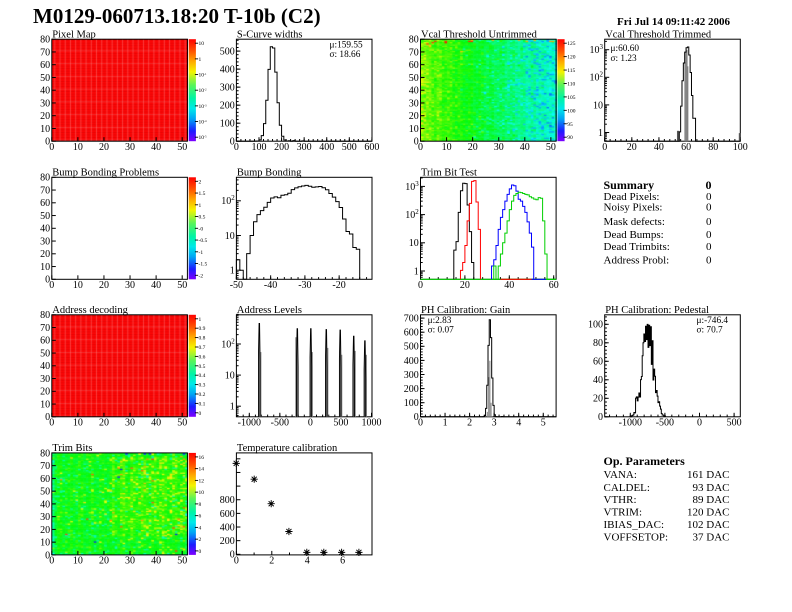  I want to click on svg-text: 37 DAC, so click(711, 538).